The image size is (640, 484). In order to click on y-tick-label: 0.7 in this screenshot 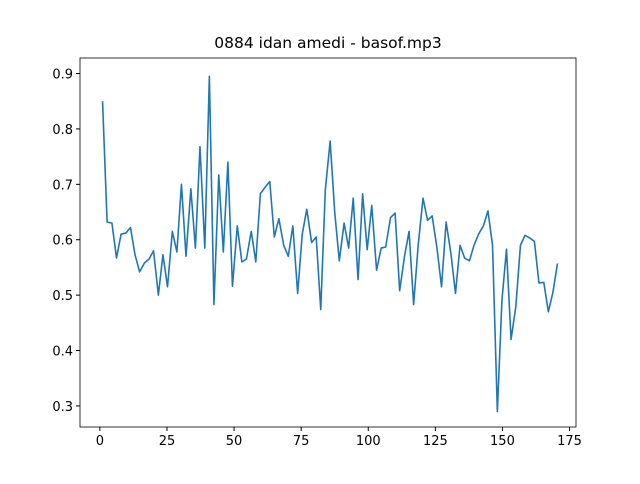, I will do `click(62, 185)`.